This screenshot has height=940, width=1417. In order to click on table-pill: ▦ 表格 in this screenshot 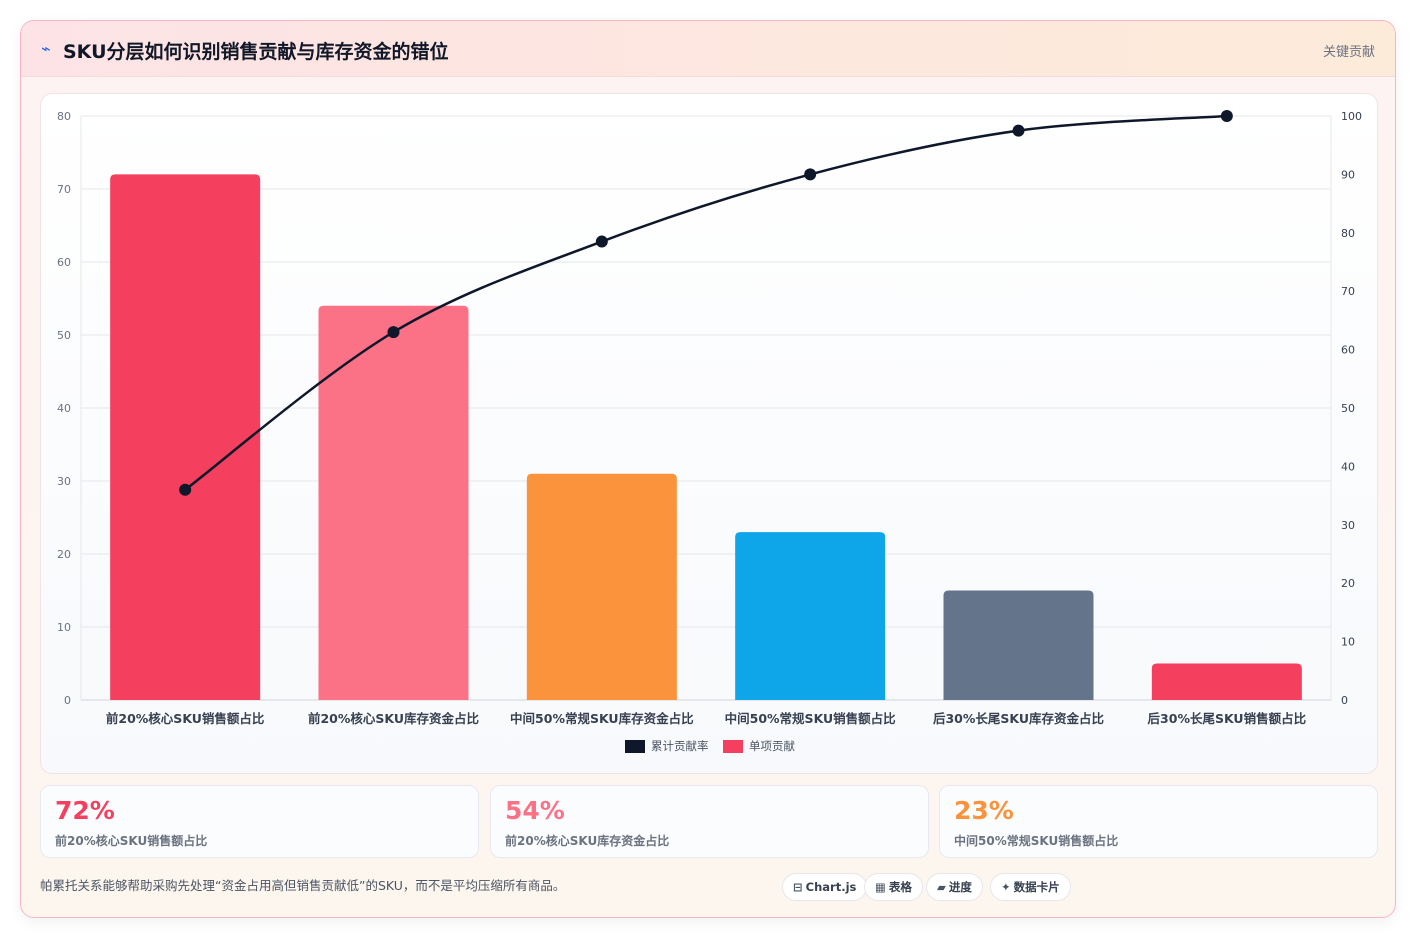, I will do `click(893, 887)`.